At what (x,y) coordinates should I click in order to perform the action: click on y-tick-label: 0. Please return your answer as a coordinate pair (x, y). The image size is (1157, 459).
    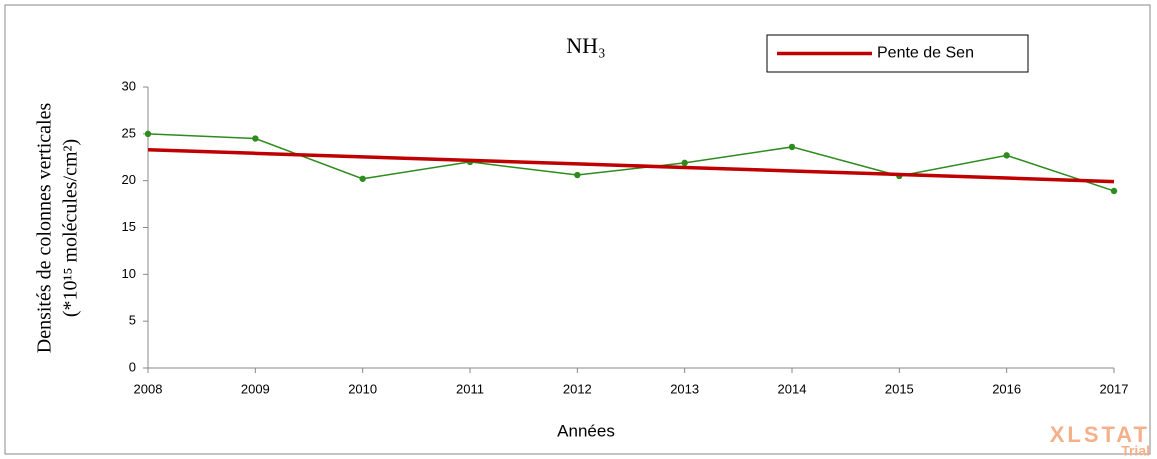
    Looking at the image, I should click on (132, 366).